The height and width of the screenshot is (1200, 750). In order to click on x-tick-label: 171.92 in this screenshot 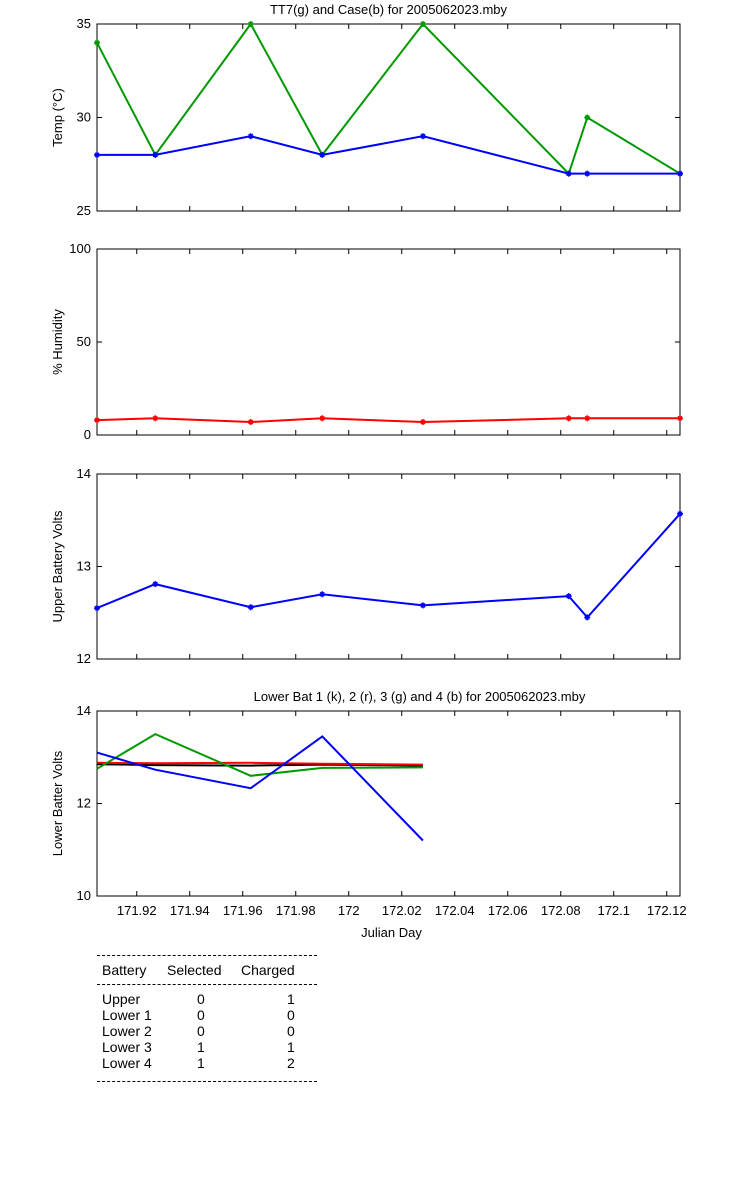, I will do `click(137, 910)`.